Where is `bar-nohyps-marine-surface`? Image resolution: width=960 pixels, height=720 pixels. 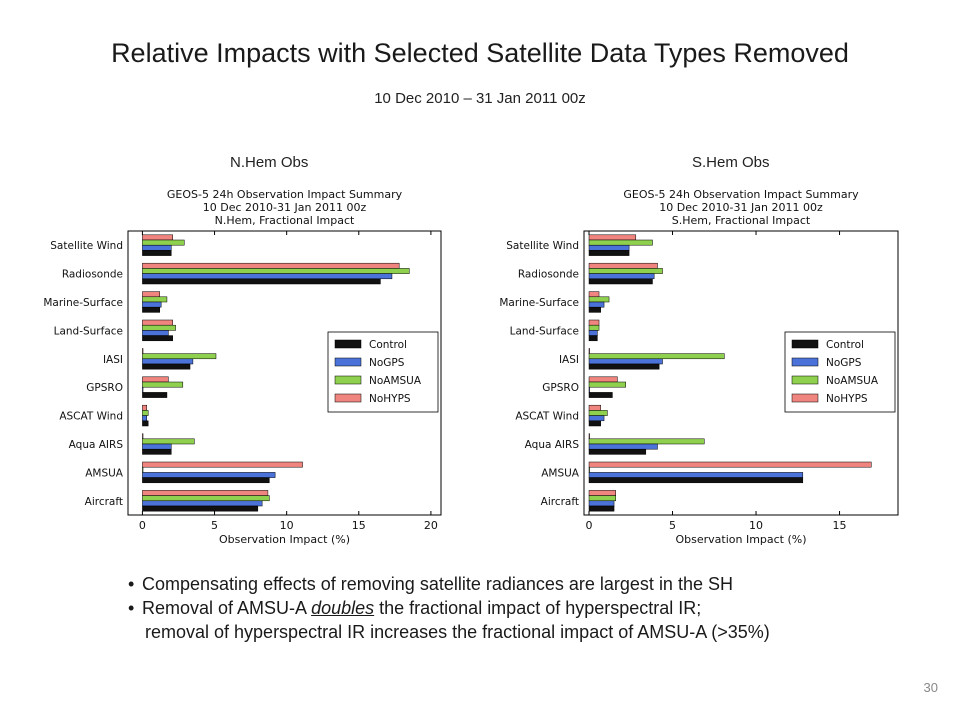 bar-nohyps-marine-surface is located at coordinates (594, 294).